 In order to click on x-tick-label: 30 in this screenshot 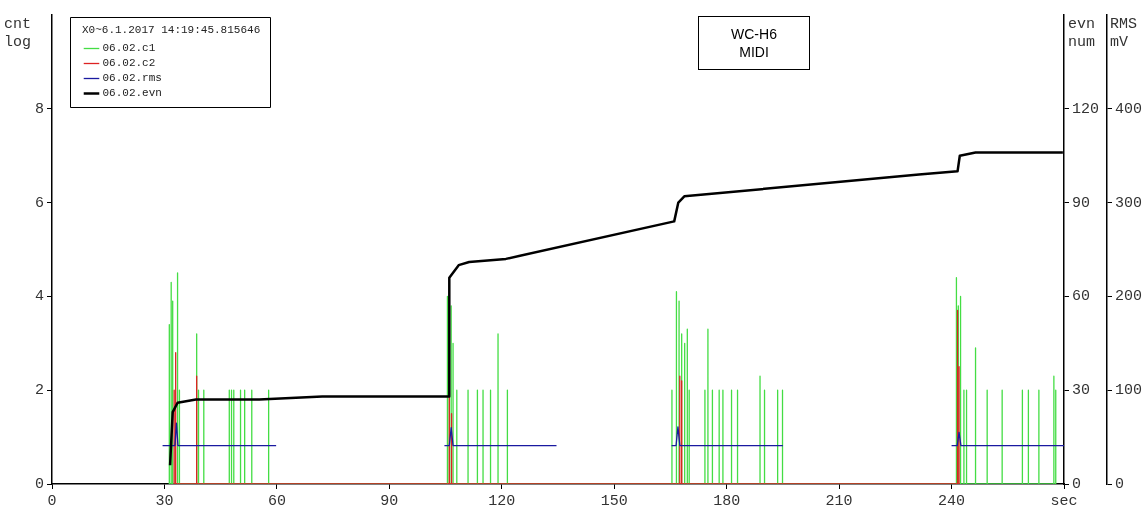, I will do `click(164, 501)`.